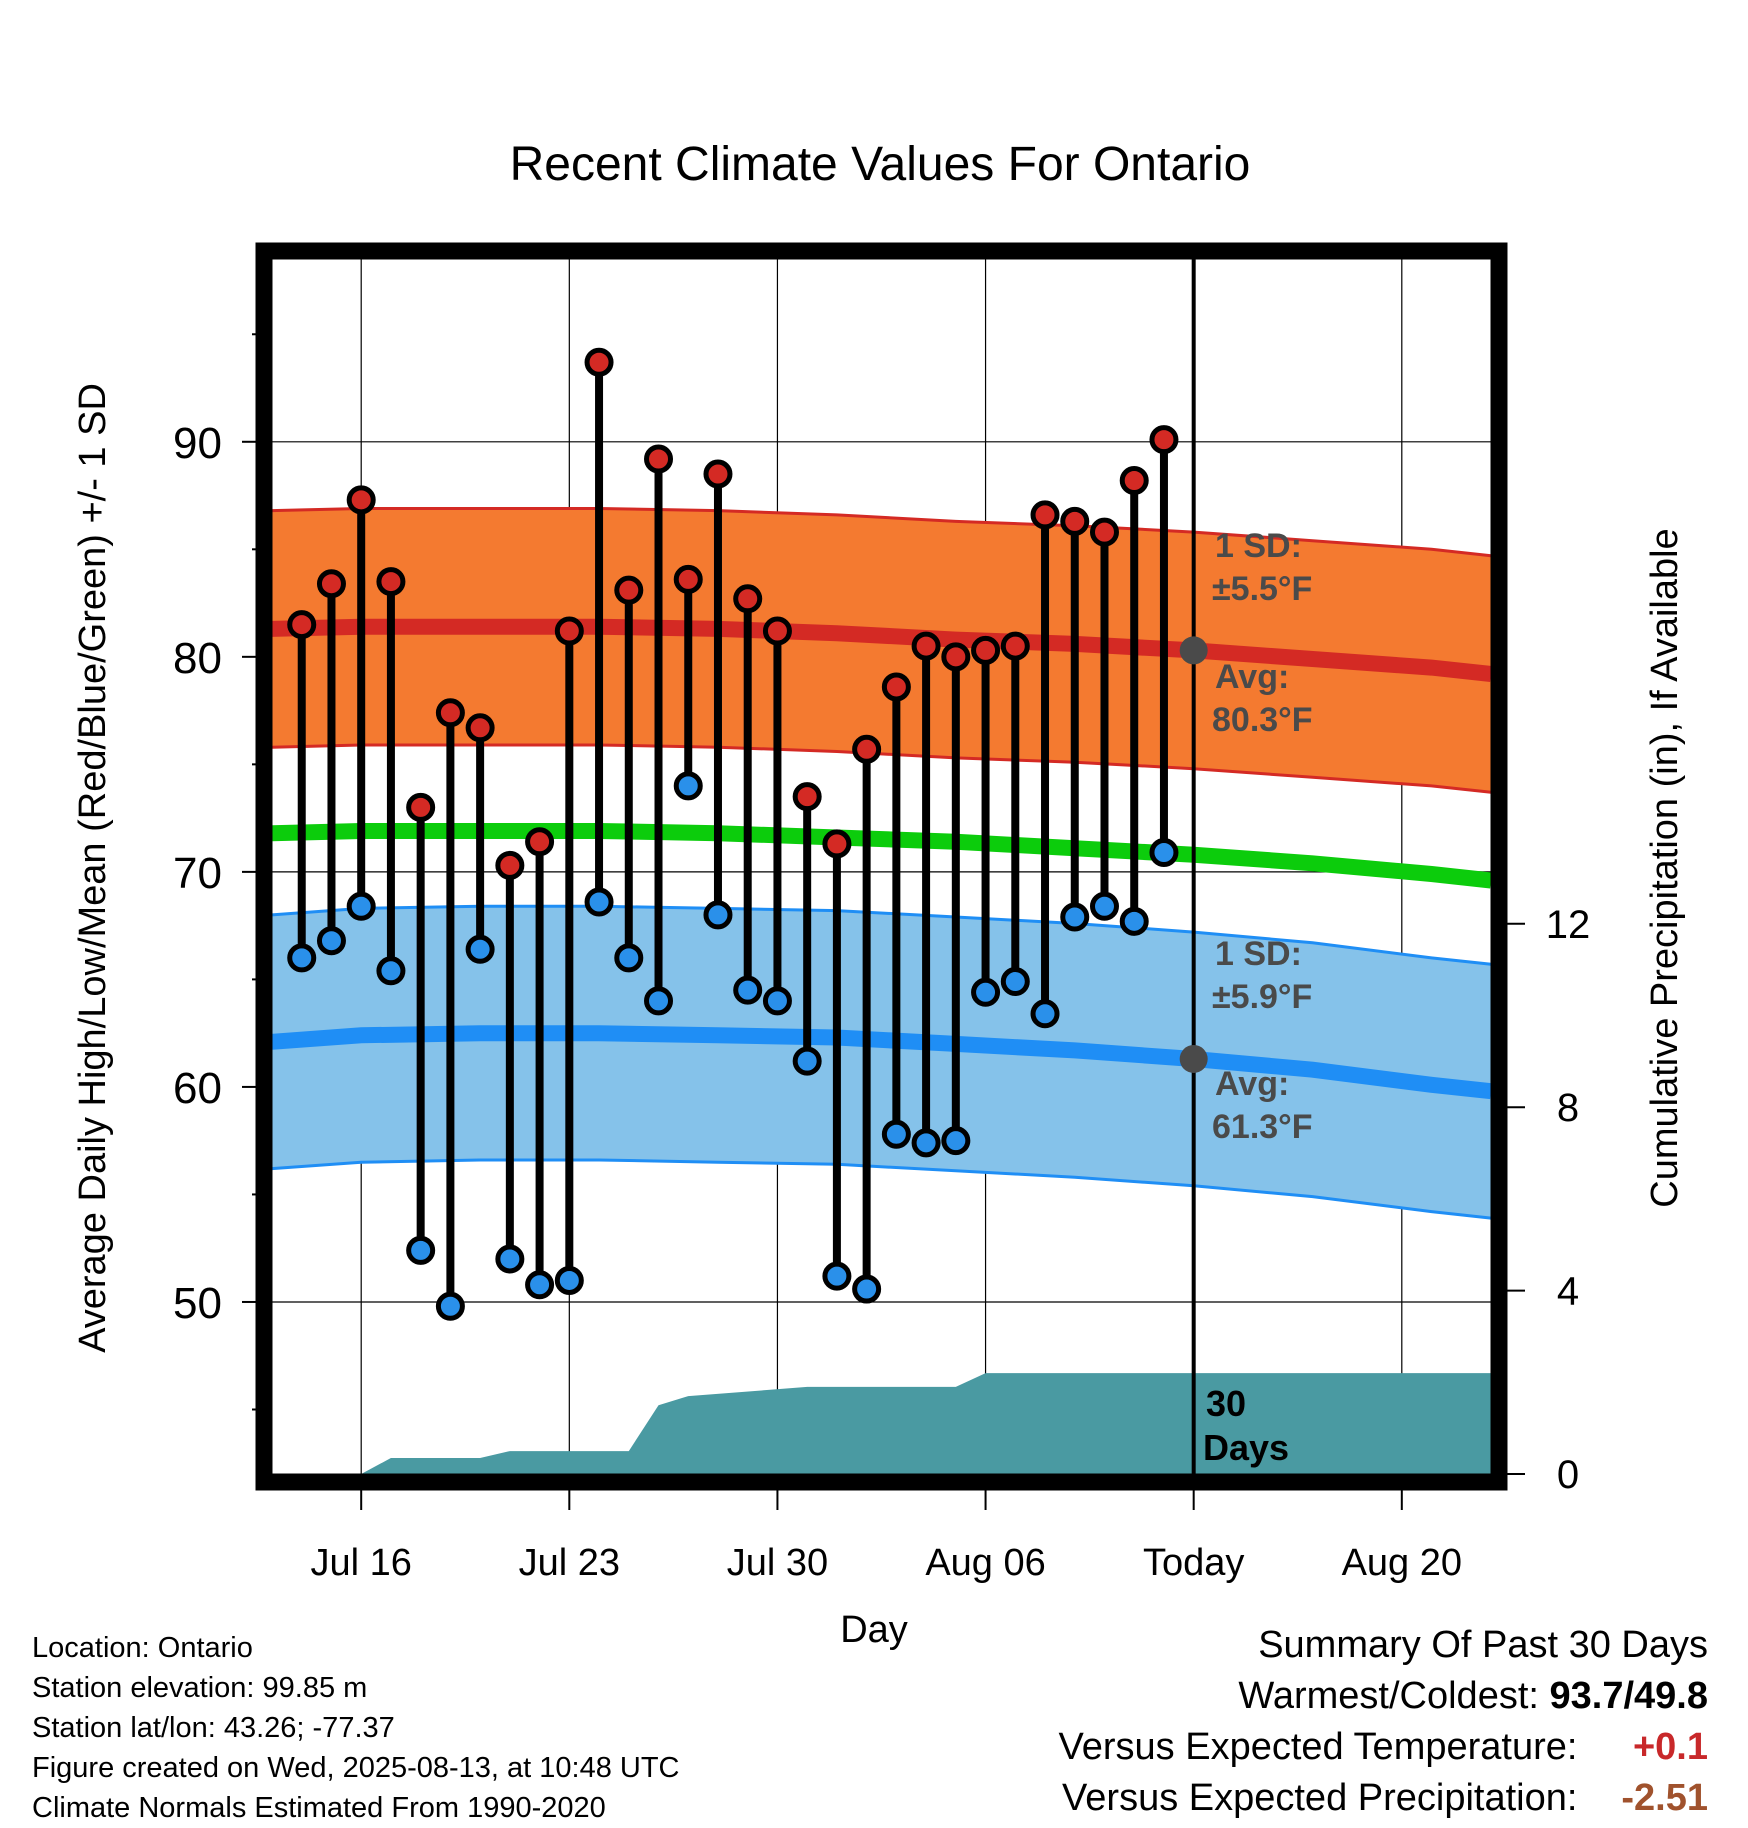  I want to click on summary-precip-row: Versus Expected Precipitation: -2.51, so click(1383, 1798).